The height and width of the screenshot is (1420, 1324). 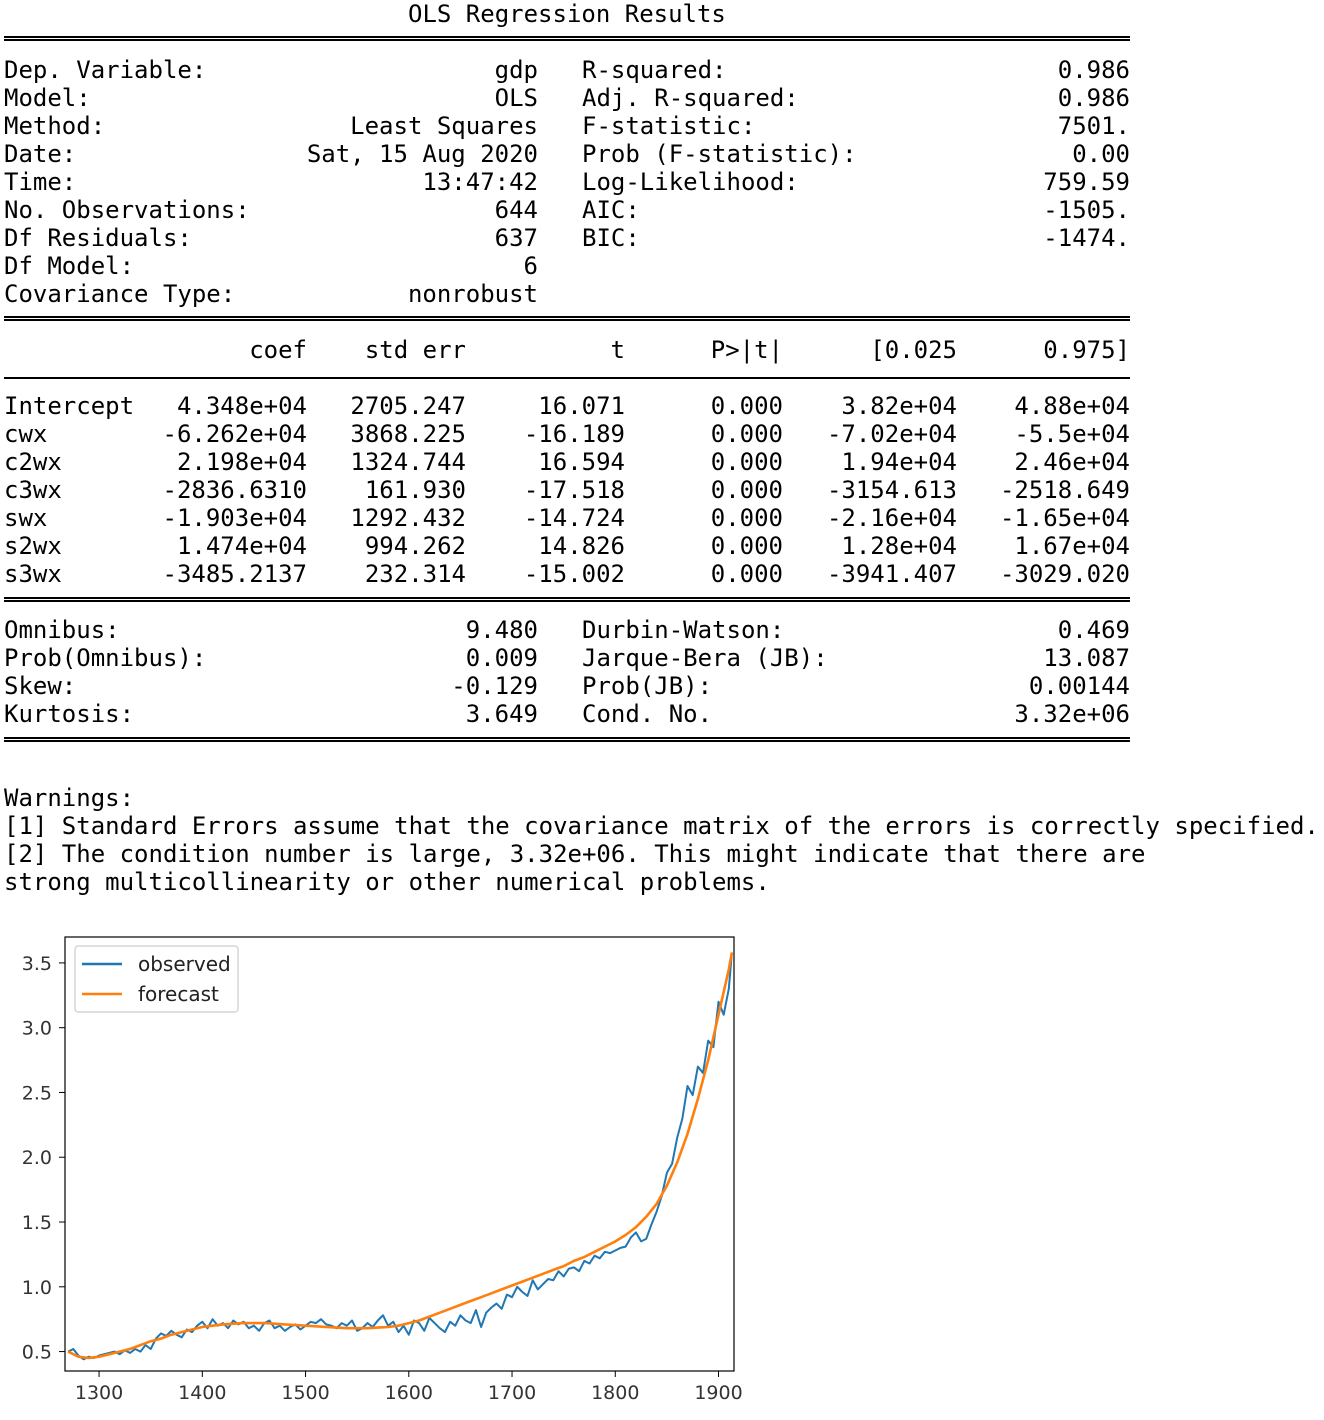 What do you see at coordinates (611, 238) in the screenshot?
I see `stat-label: BIC:` at bounding box center [611, 238].